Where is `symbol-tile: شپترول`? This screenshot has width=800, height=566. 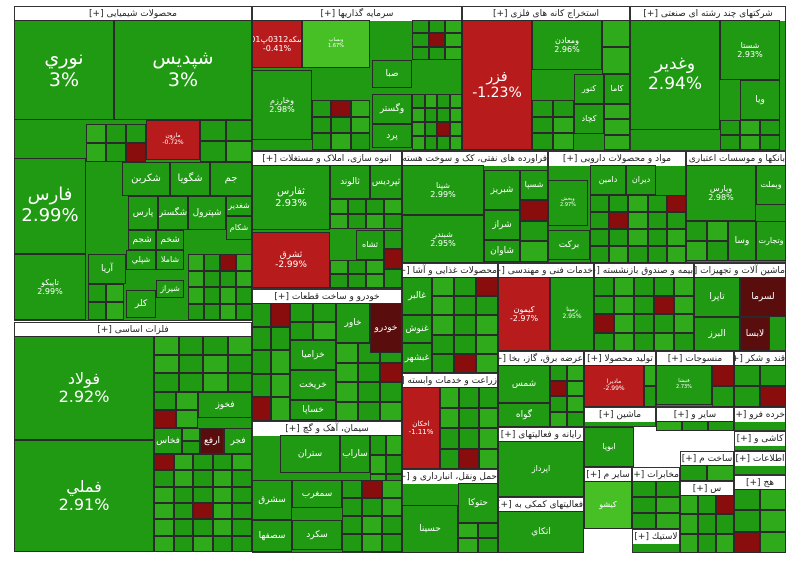 symbol-tile: شپترول is located at coordinates (207, 213).